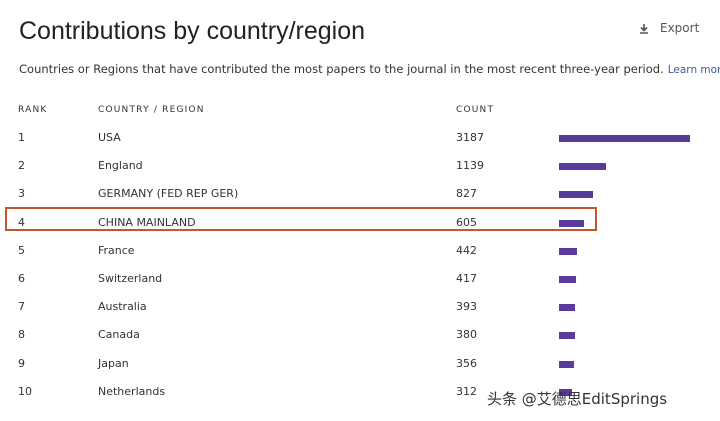  What do you see at coordinates (577, 399) in the screenshot?
I see `watermark: 头条 @艾德思EditSprings` at bounding box center [577, 399].